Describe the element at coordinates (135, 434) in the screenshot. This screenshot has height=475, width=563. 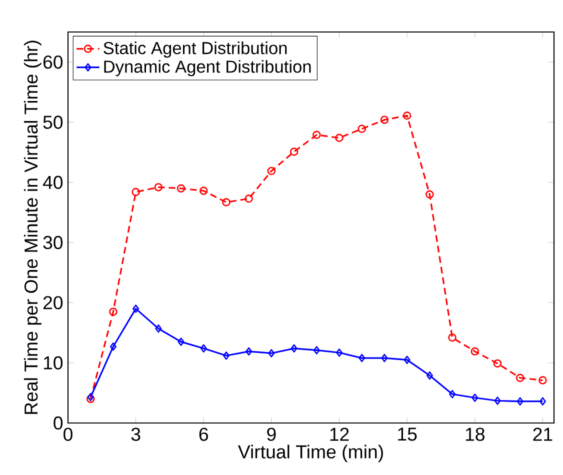
I see `x-tick-label: 3` at that location.